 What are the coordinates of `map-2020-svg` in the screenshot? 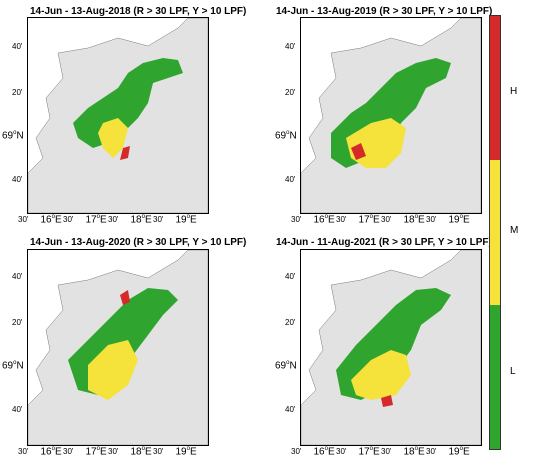 It's located at (118, 347).